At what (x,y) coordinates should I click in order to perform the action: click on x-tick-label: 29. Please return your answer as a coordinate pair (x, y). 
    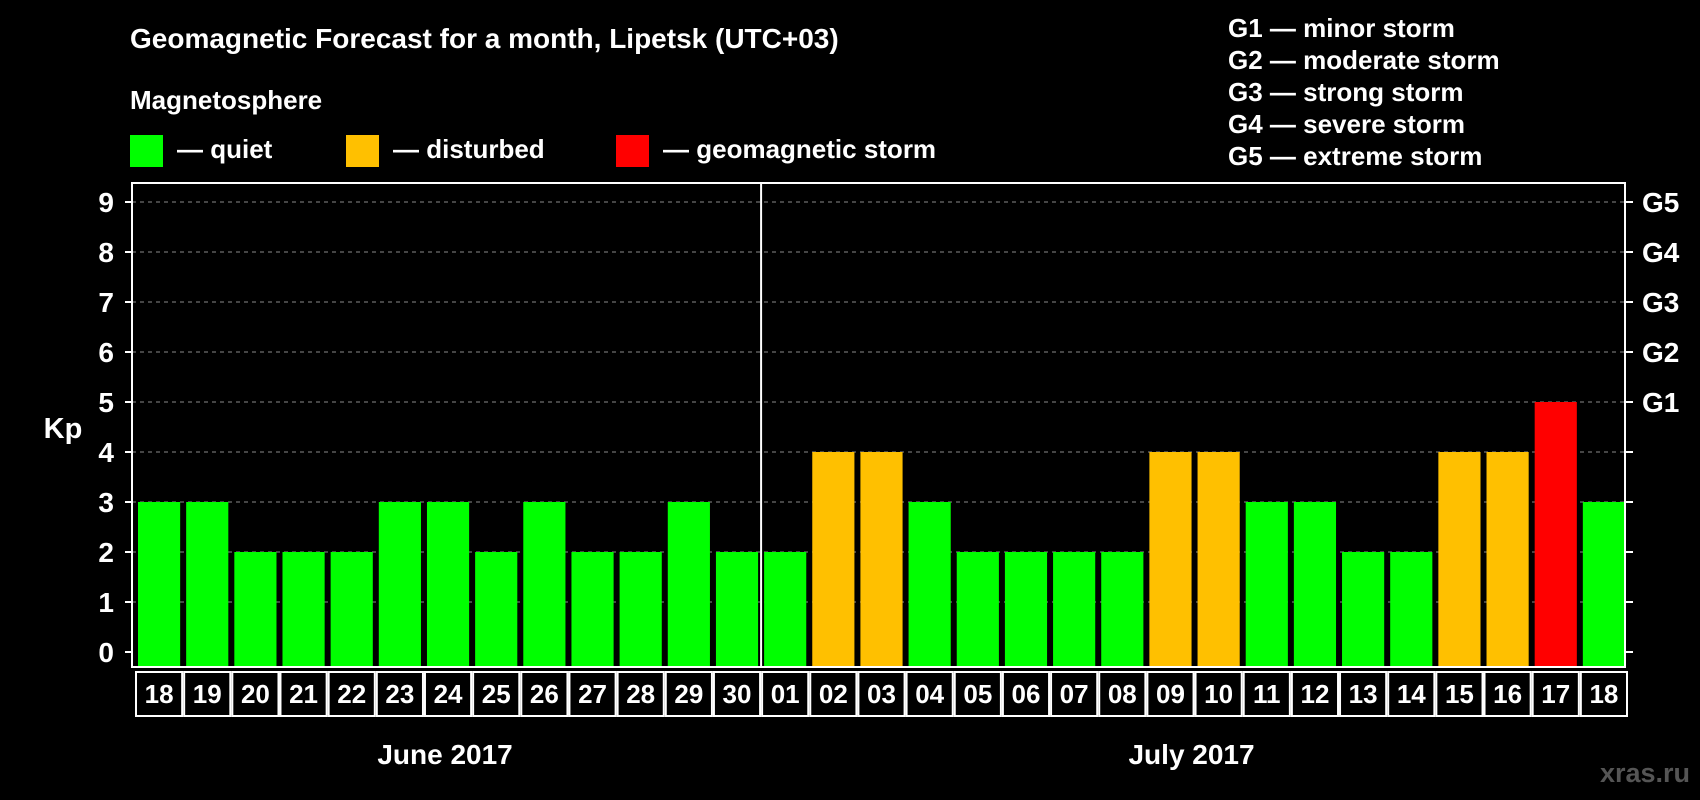
    Looking at the image, I should click on (688, 694).